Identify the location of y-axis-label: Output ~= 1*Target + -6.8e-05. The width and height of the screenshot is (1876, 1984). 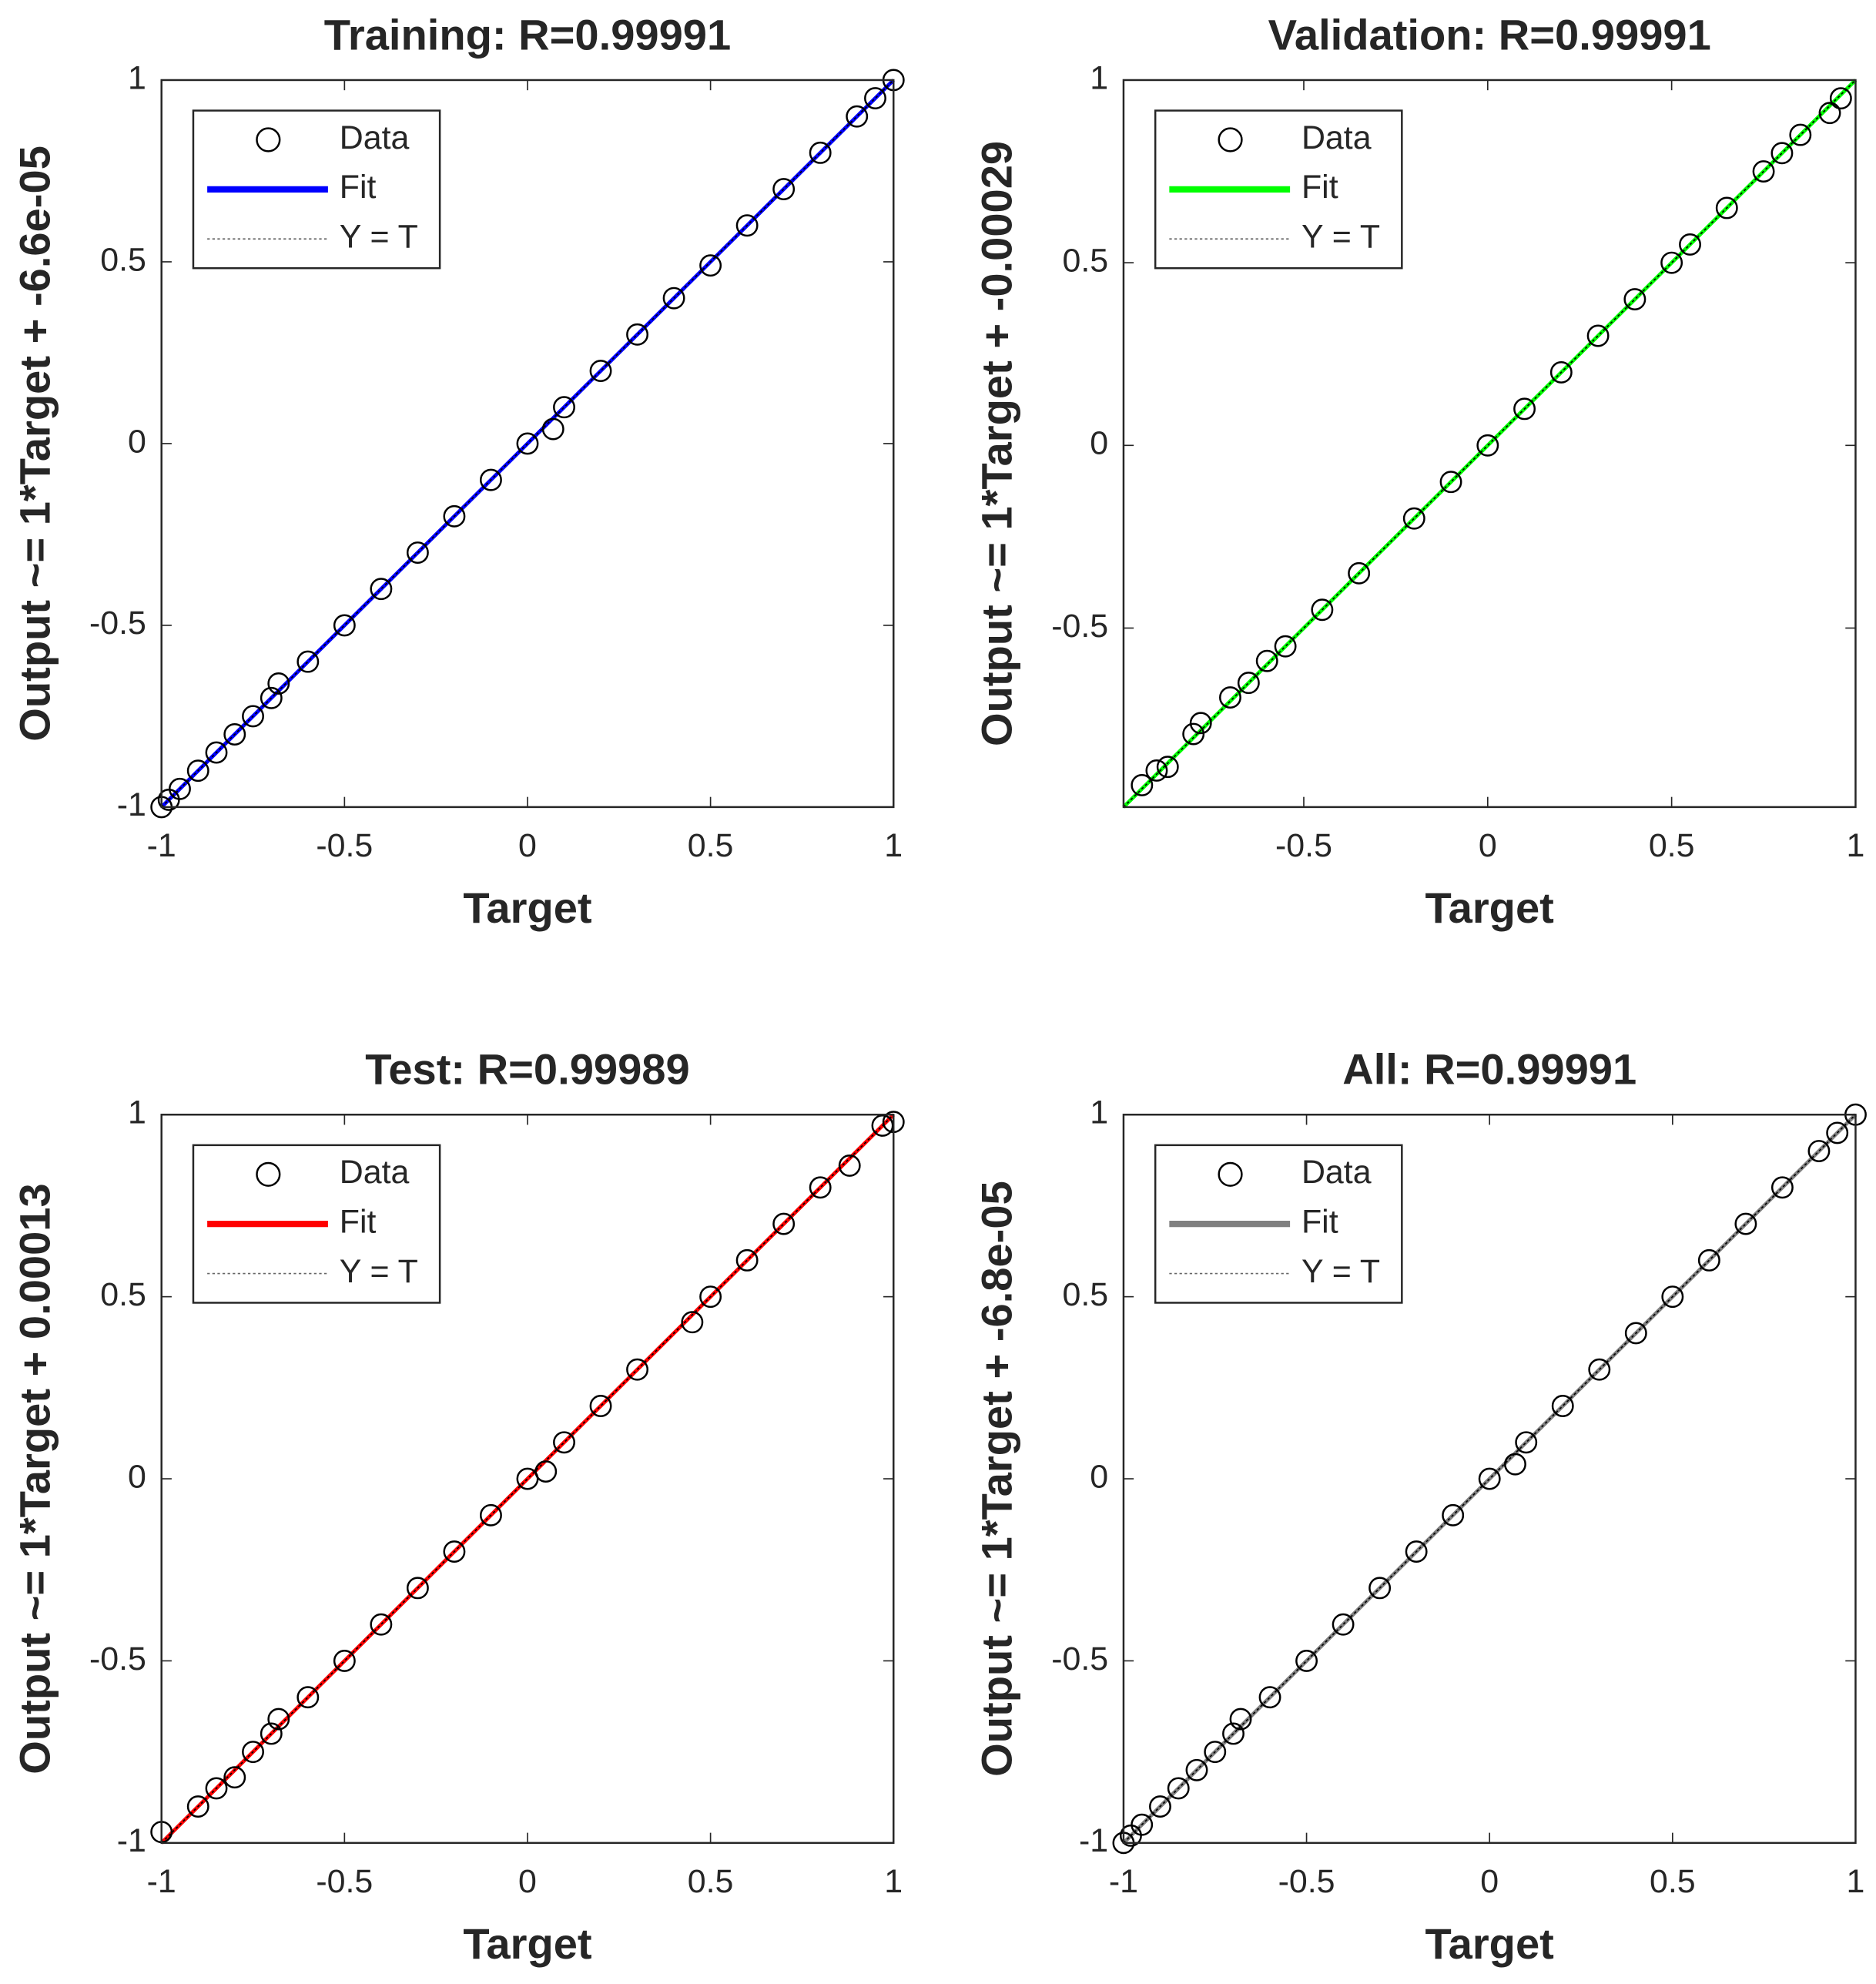
(997, 1479).